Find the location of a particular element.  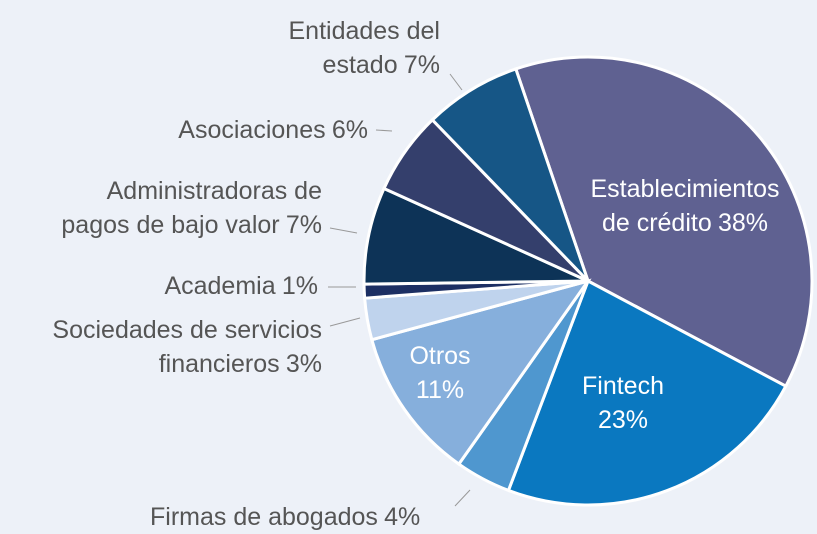

category-name: Asociaciones is located at coordinates (252, 130).